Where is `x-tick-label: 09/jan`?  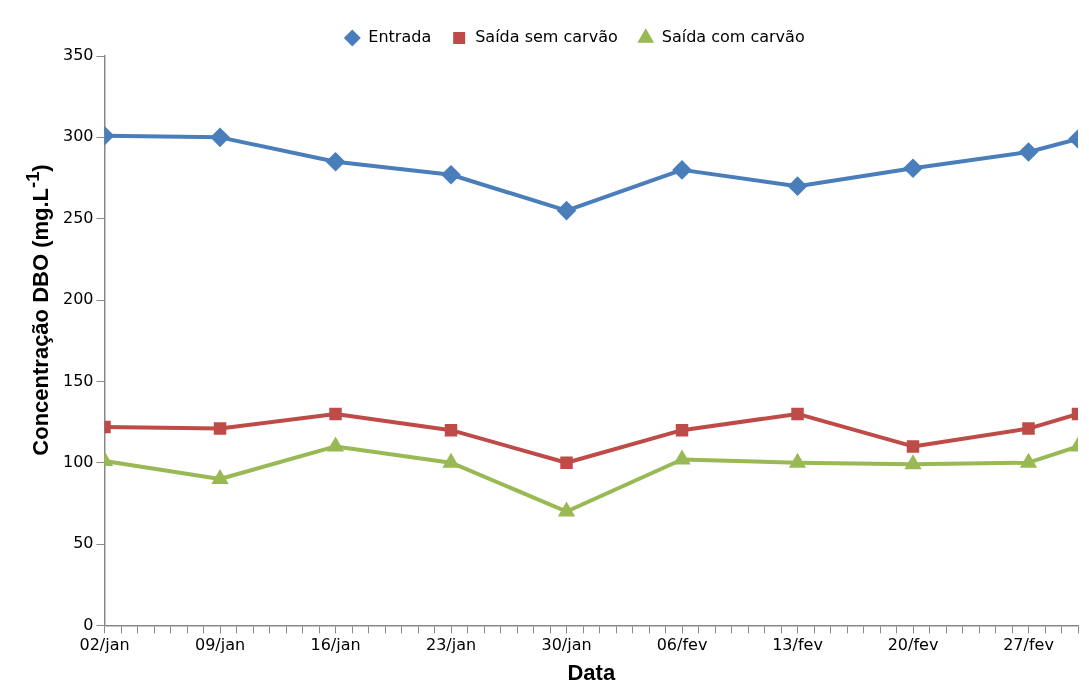
x-tick-label: 09/jan is located at coordinates (220, 645).